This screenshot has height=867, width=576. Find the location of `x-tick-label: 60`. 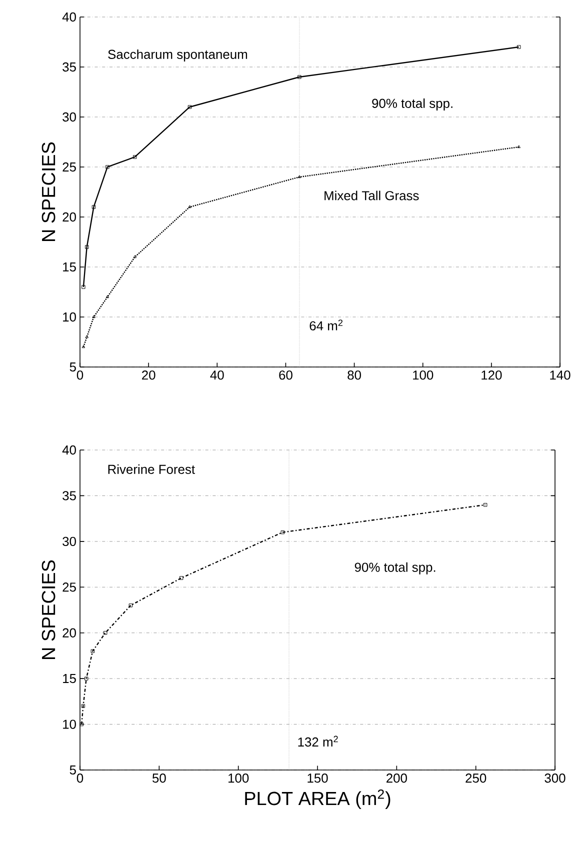

x-tick-label: 60 is located at coordinates (285, 375).